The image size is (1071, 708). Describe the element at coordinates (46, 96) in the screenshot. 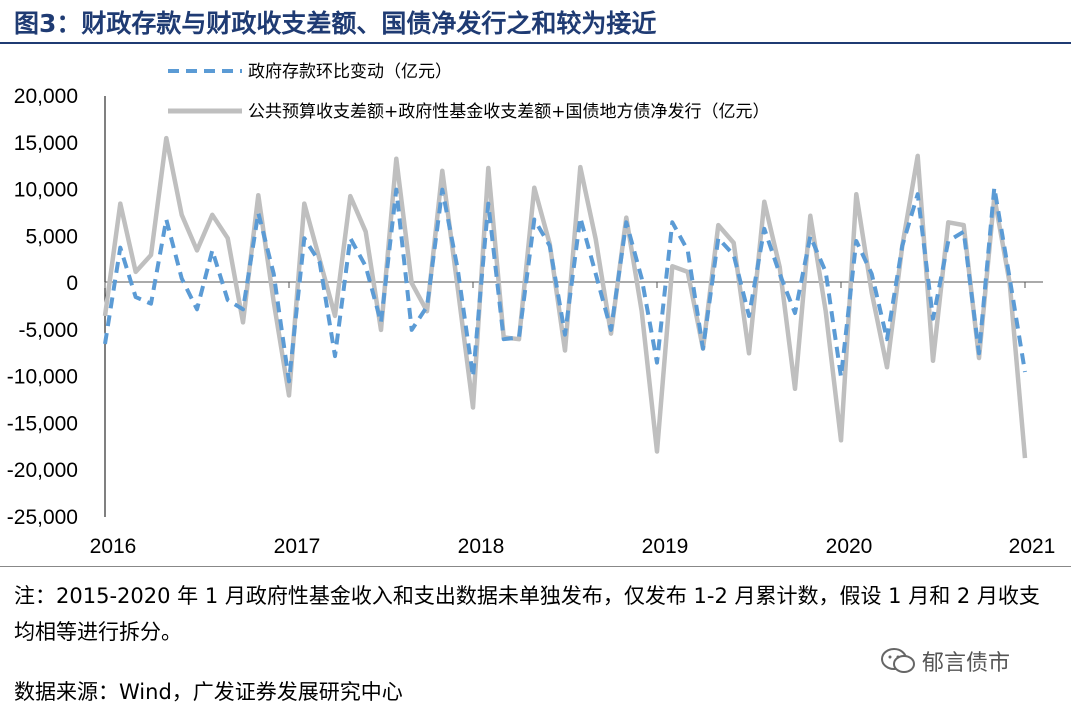

I see `y-tick-label: 20,000` at that location.